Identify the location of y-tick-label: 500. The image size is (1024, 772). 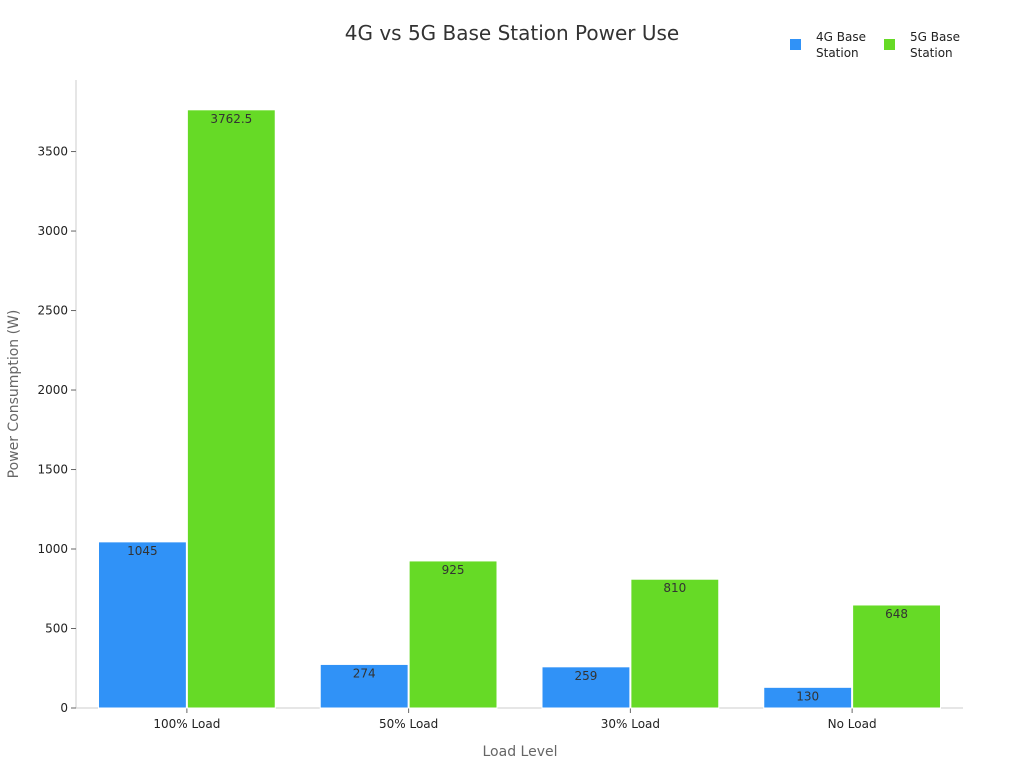
(56, 629).